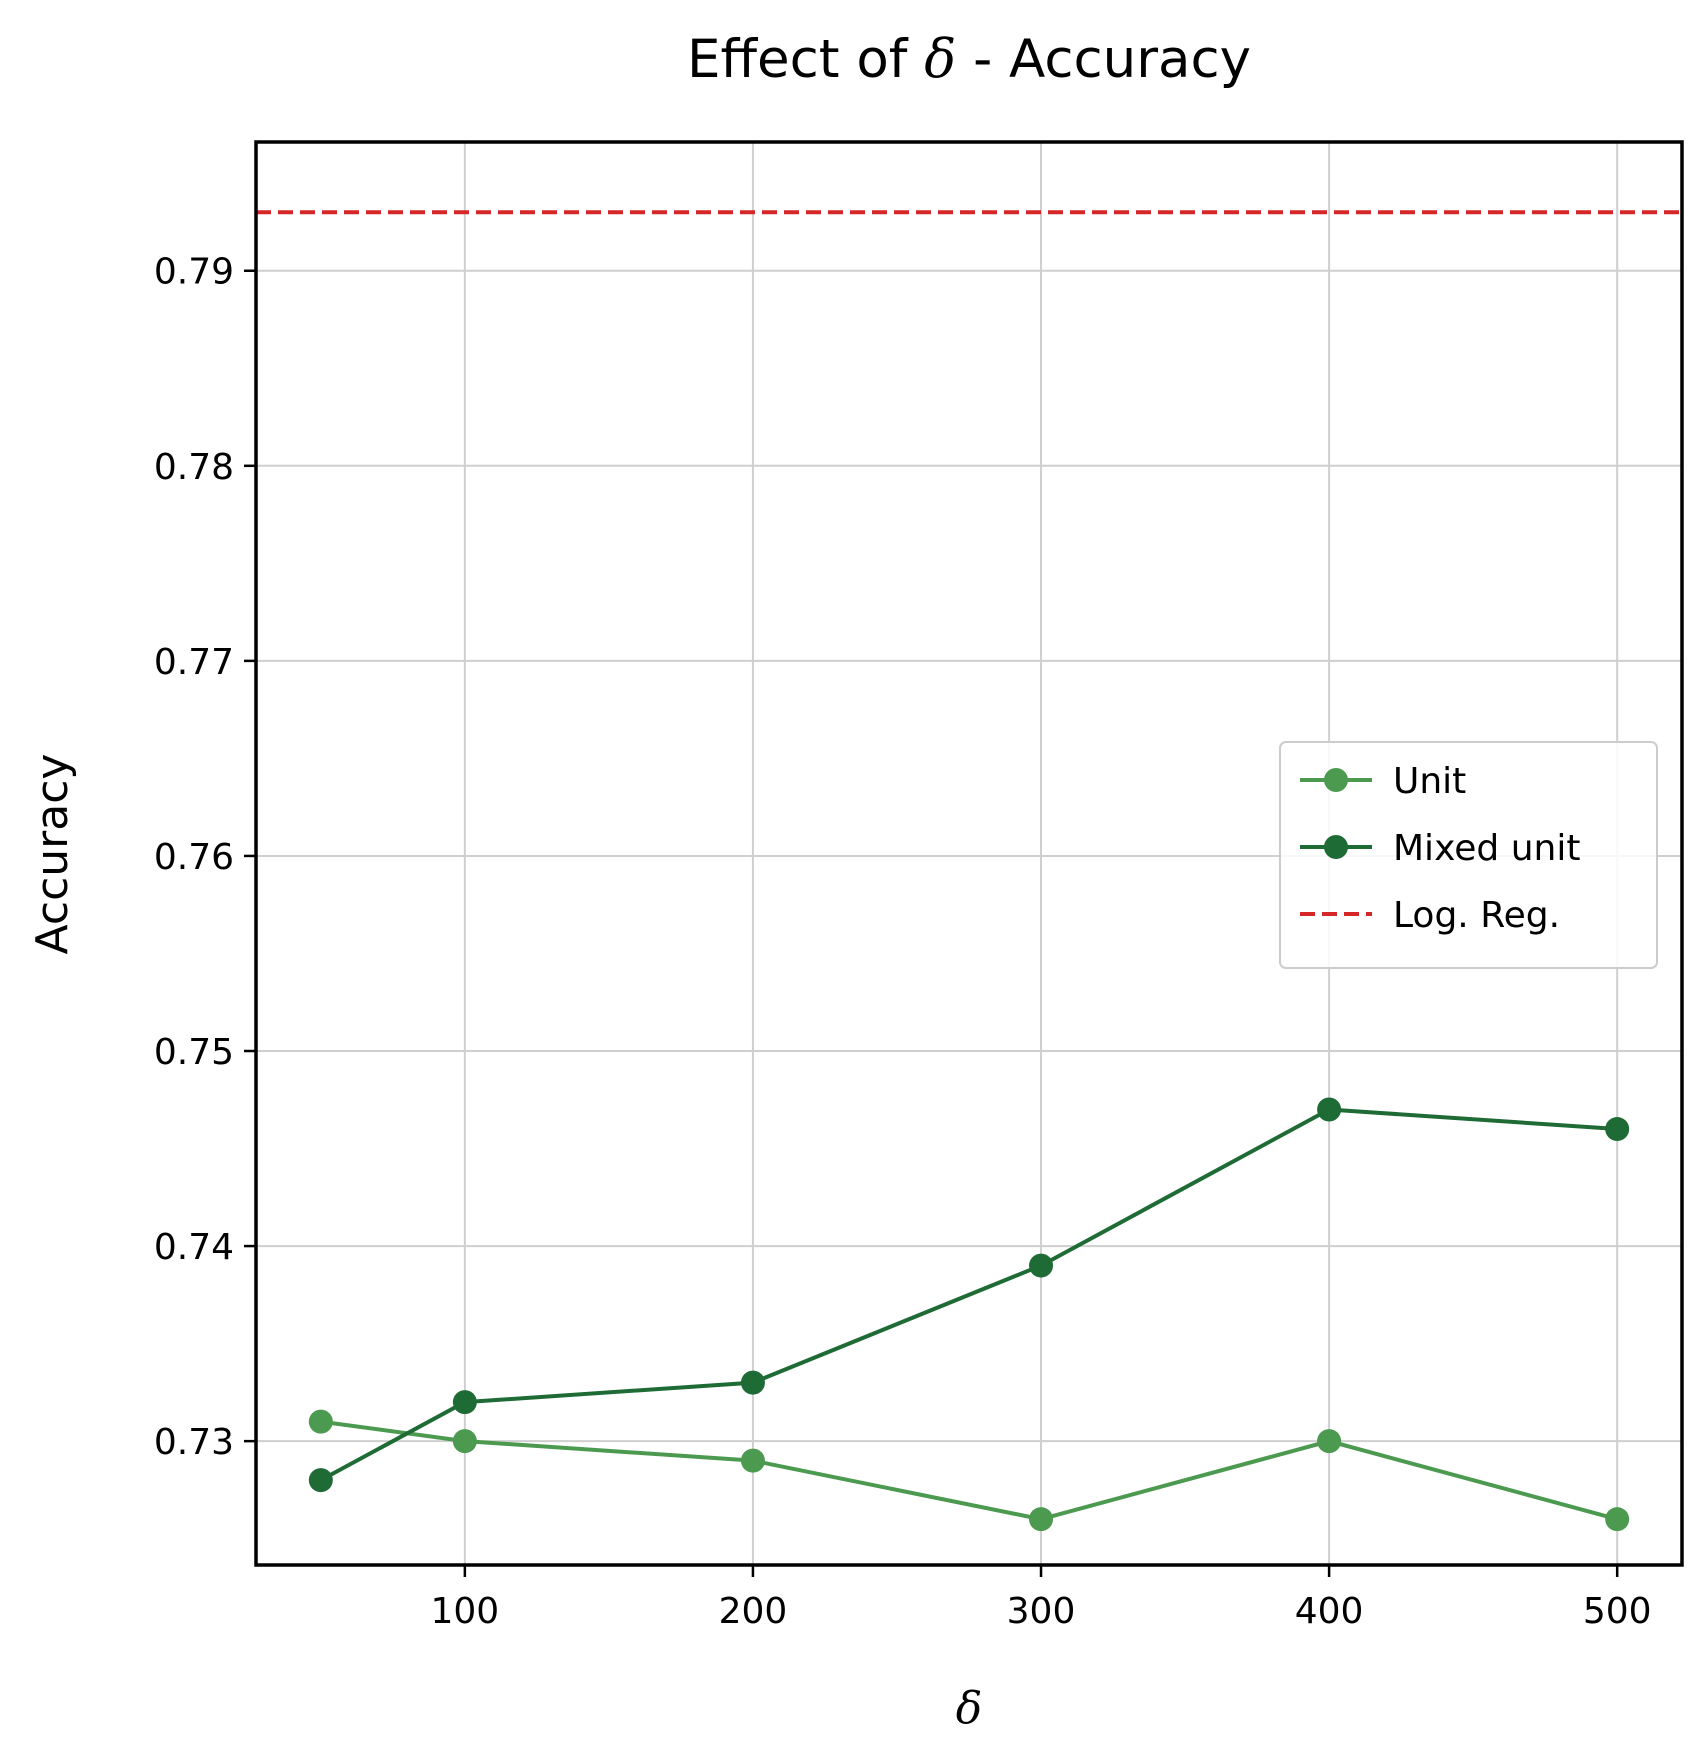 Image resolution: width=1708 pixels, height=1763 pixels. Describe the element at coordinates (1103, 59) in the screenshot. I see `chart-title-suffix: - Accuracy` at that location.